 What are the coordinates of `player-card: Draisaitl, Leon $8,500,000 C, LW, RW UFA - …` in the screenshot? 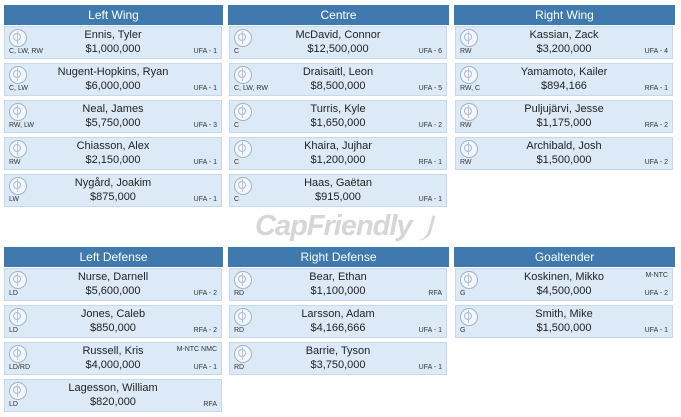 It's located at (338, 79).